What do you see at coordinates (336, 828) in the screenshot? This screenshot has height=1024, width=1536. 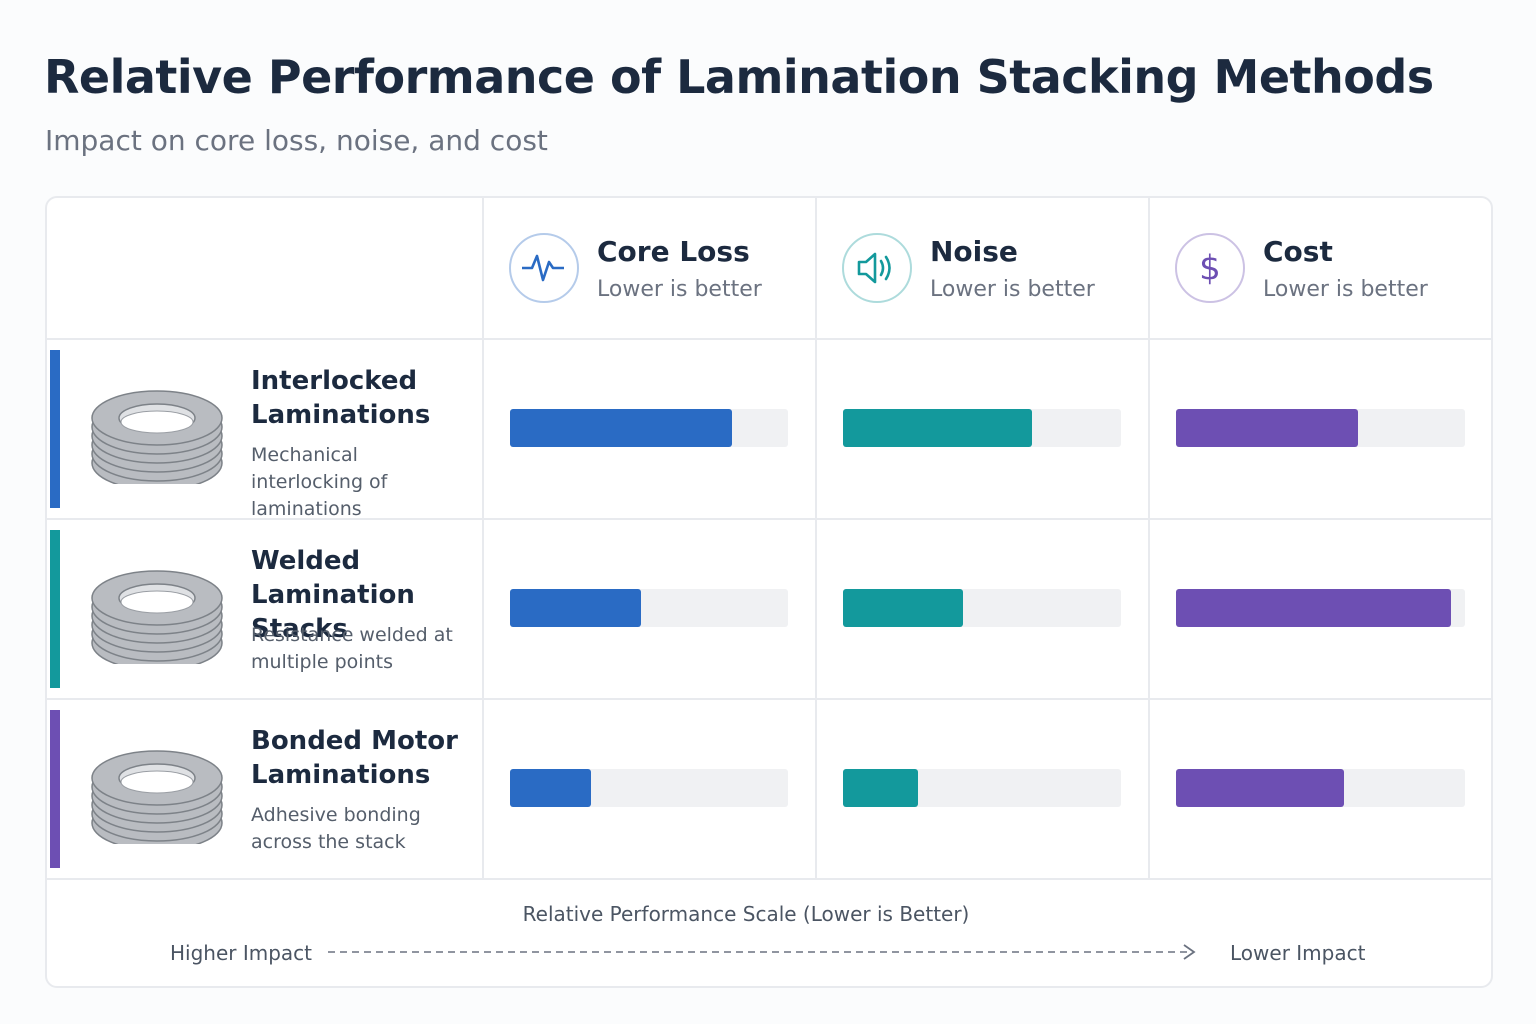 I see `method-description: Adhesive bonding across the stack` at bounding box center [336, 828].